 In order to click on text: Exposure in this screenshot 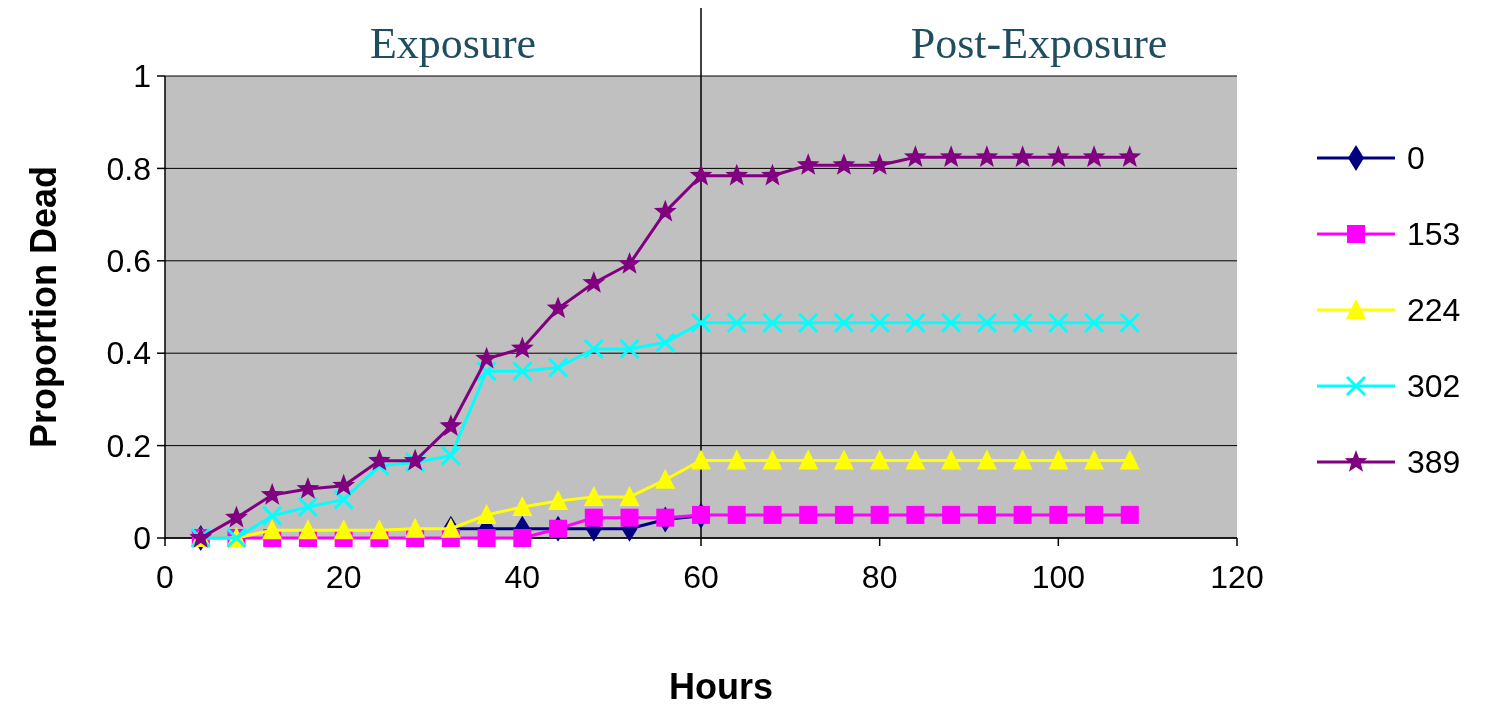, I will do `click(453, 43)`.